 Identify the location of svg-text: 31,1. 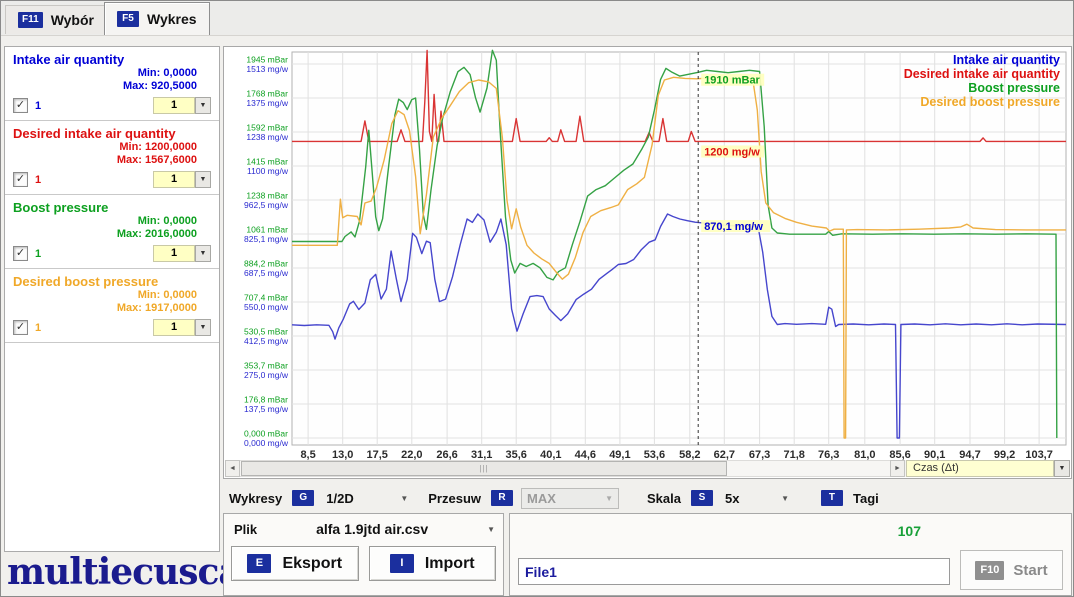
(481, 455).